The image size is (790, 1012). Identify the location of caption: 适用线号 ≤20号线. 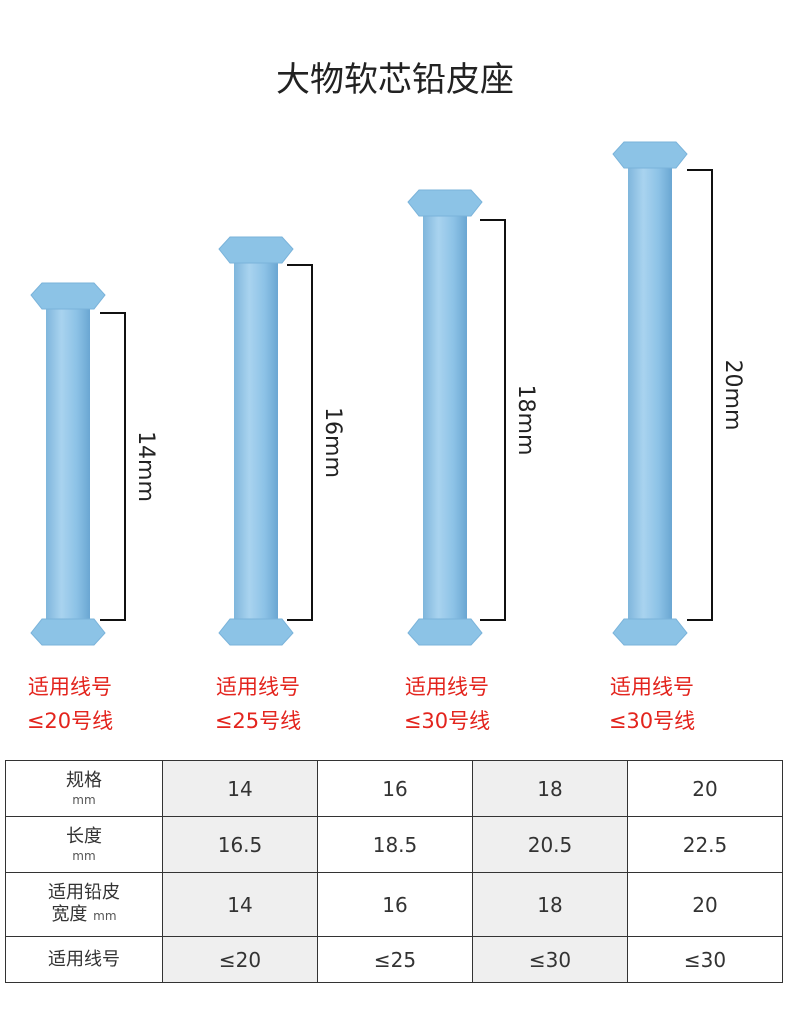
(80, 704).